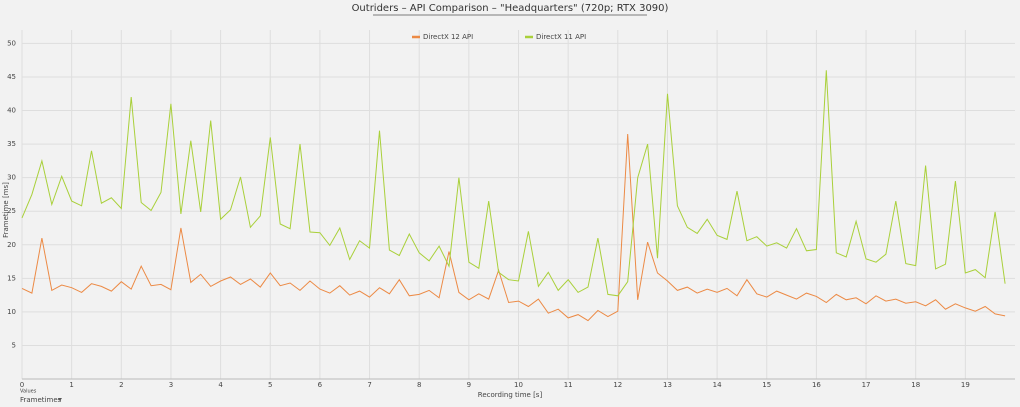 Image resolution: width=1020 pixels, height=407 pixels. I want to click on x-tick-label: 15, so click(766, 385).